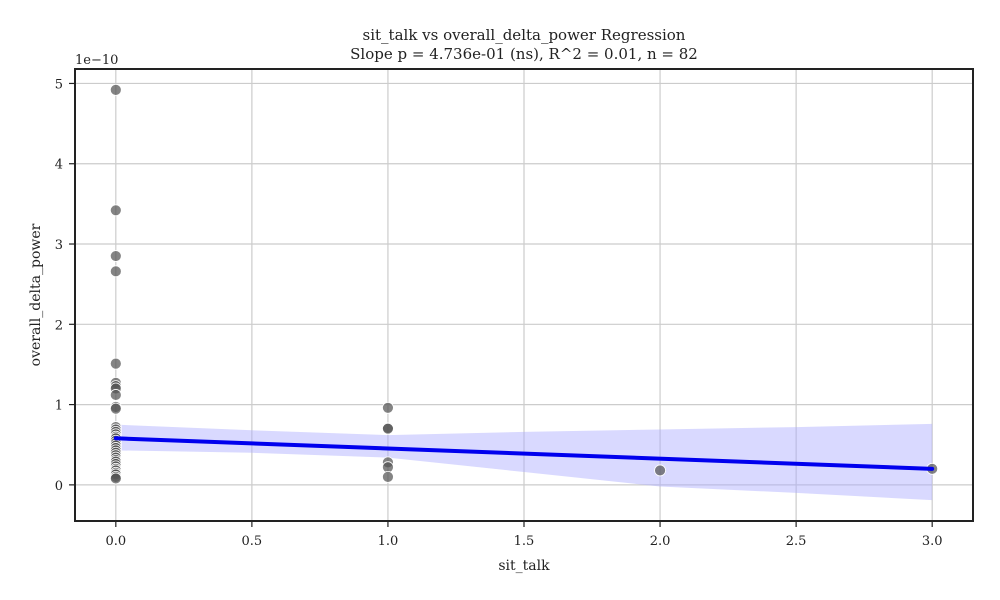  What do you see at coordinates (59, 325) in the screenshot?
I see `y-tick-label: 2` at bounding box center [59, 325].